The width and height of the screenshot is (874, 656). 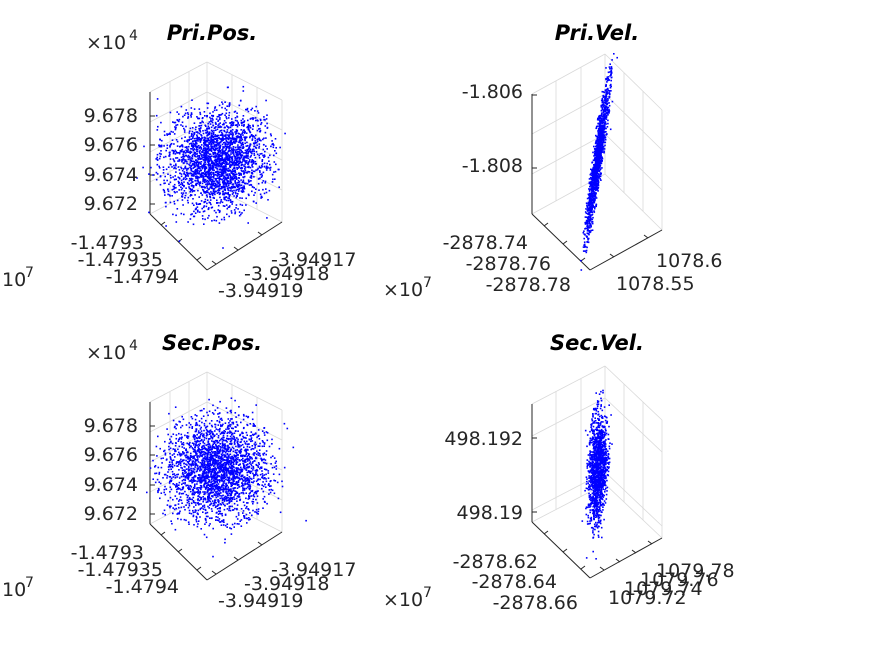 I want to click on chart-title: Pri.Vel., so click(x=597, y=33).